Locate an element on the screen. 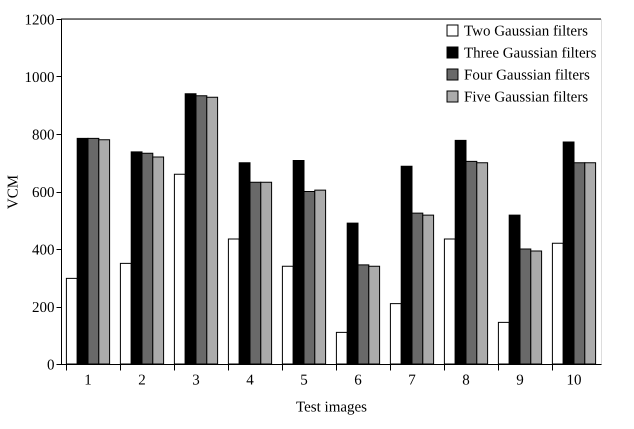 This screenshot has height=429, width=634. x-tick-label: 9 is located at coordinates (520, 380).